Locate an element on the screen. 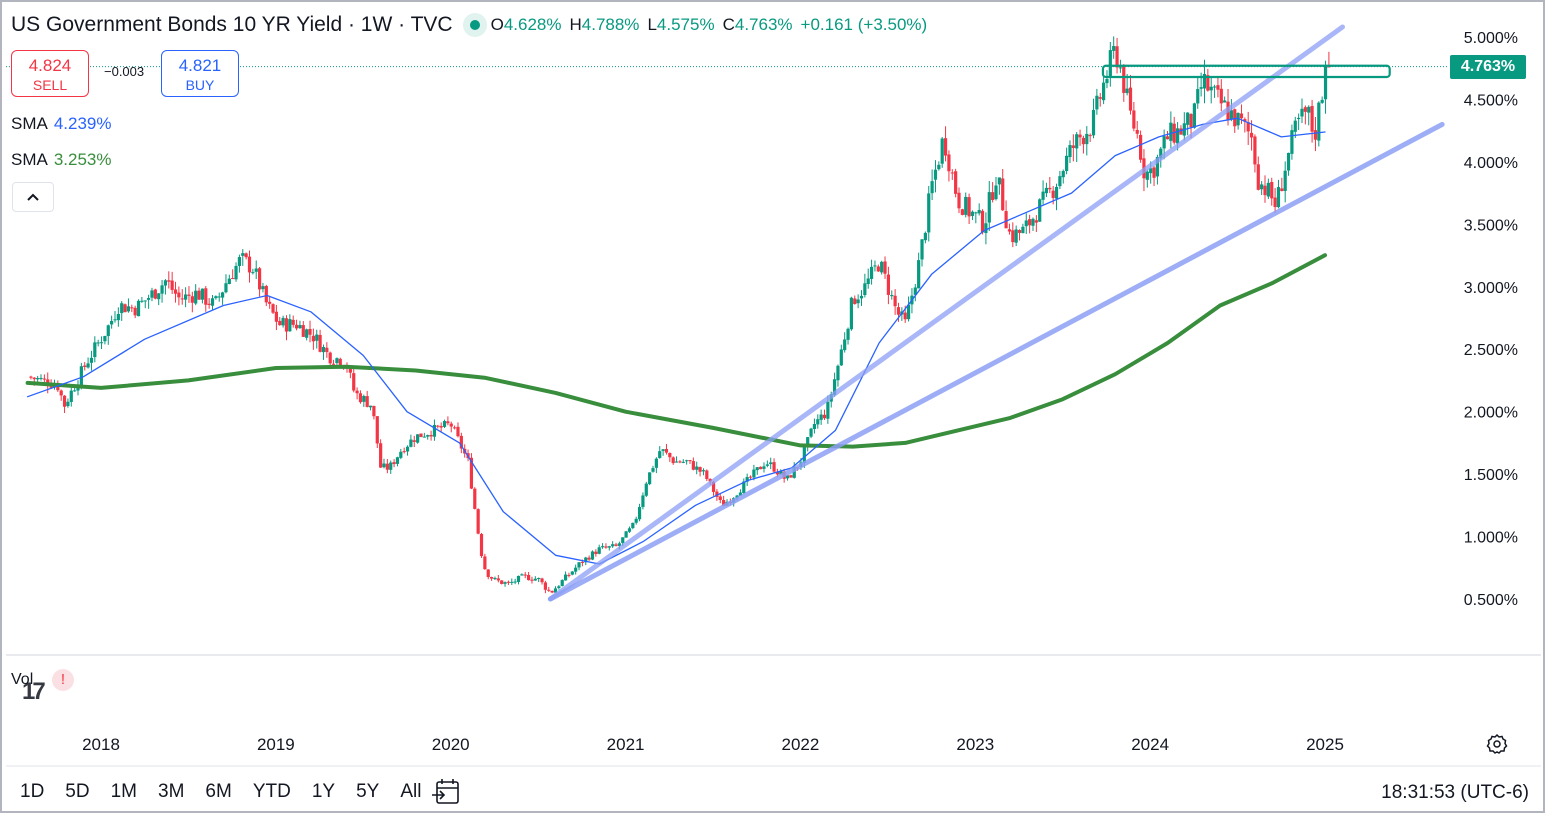 The width and height of the screenshot is (1545, 813). open-key: O is located at coordinates (497, 24).